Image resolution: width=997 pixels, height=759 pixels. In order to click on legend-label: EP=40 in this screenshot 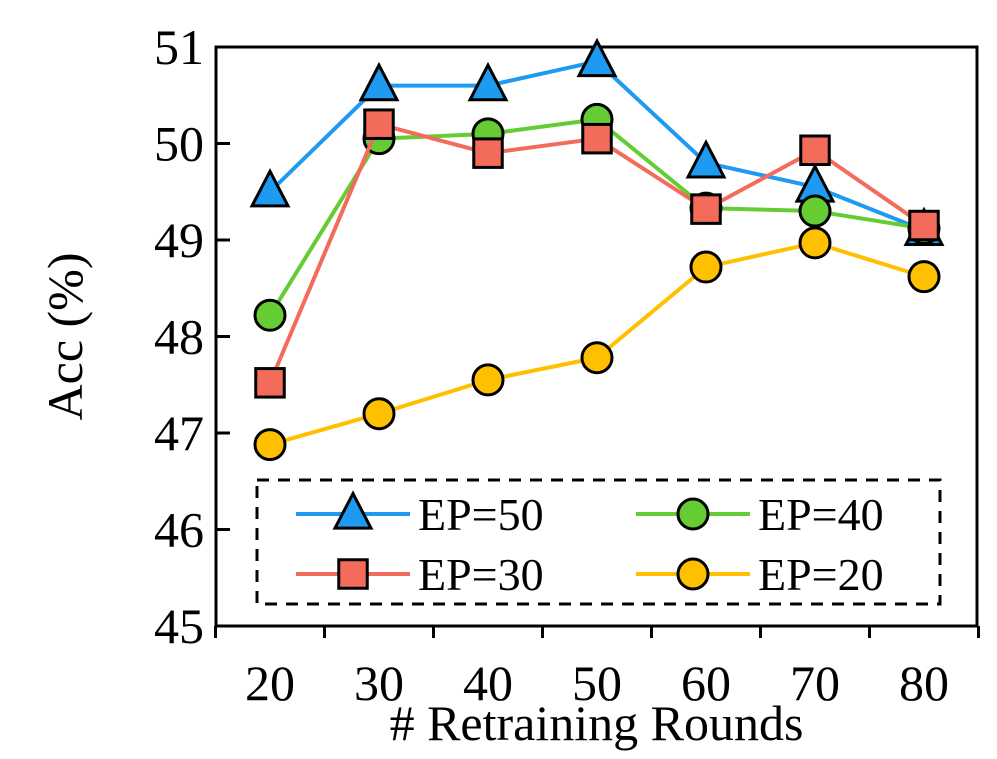, I will do `click(821, 514)`.